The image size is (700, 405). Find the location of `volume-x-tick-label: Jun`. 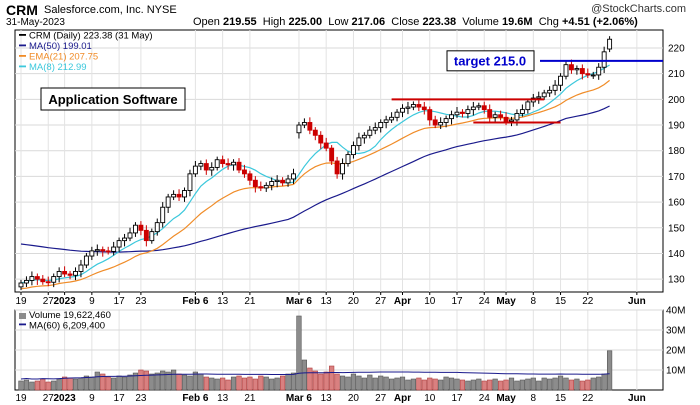

volume-x-tick-label: Jun is located at coordinates (637, 398).